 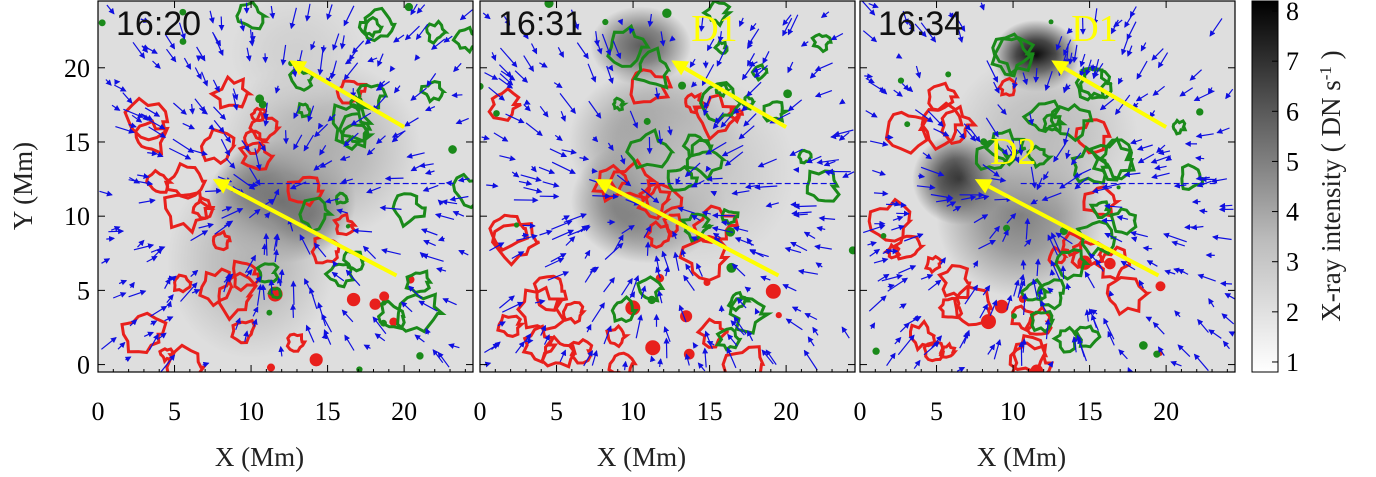 What do you see at coordinates (1292, 312) in the screenshot?
I see `colorbar-tick-label: 2` at bounding box center [1292, 312].